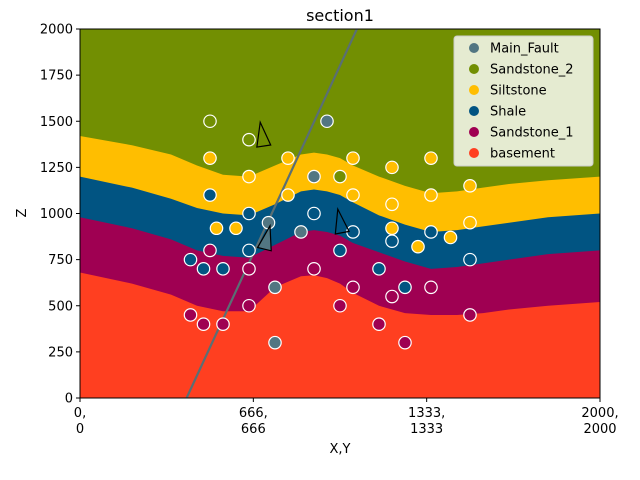 This screenshot has height=480, width=640. What do you see at coordinates (60, 306) in the screenshot?
I see `y-tick-label: 500` at bounding box center [60, 306].